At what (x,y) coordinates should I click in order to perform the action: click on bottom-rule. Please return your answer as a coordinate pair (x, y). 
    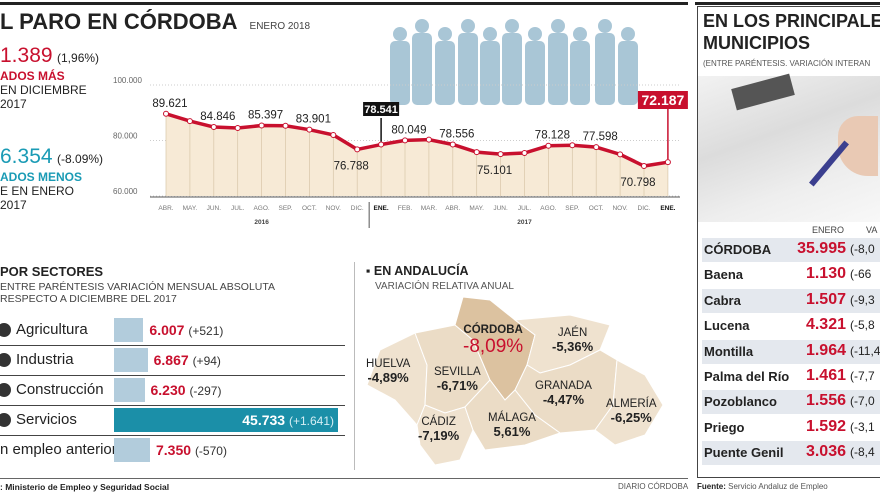
    Looking at the image, I should click on (344, 478).